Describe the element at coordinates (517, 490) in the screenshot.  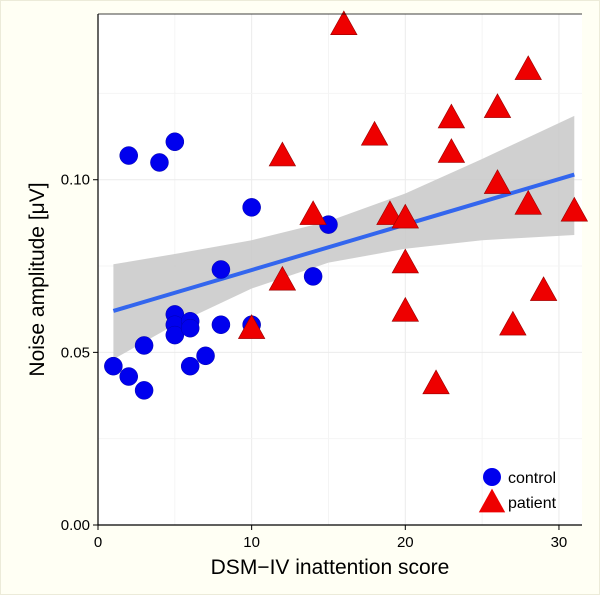
I see `legend: control patient` at that location.